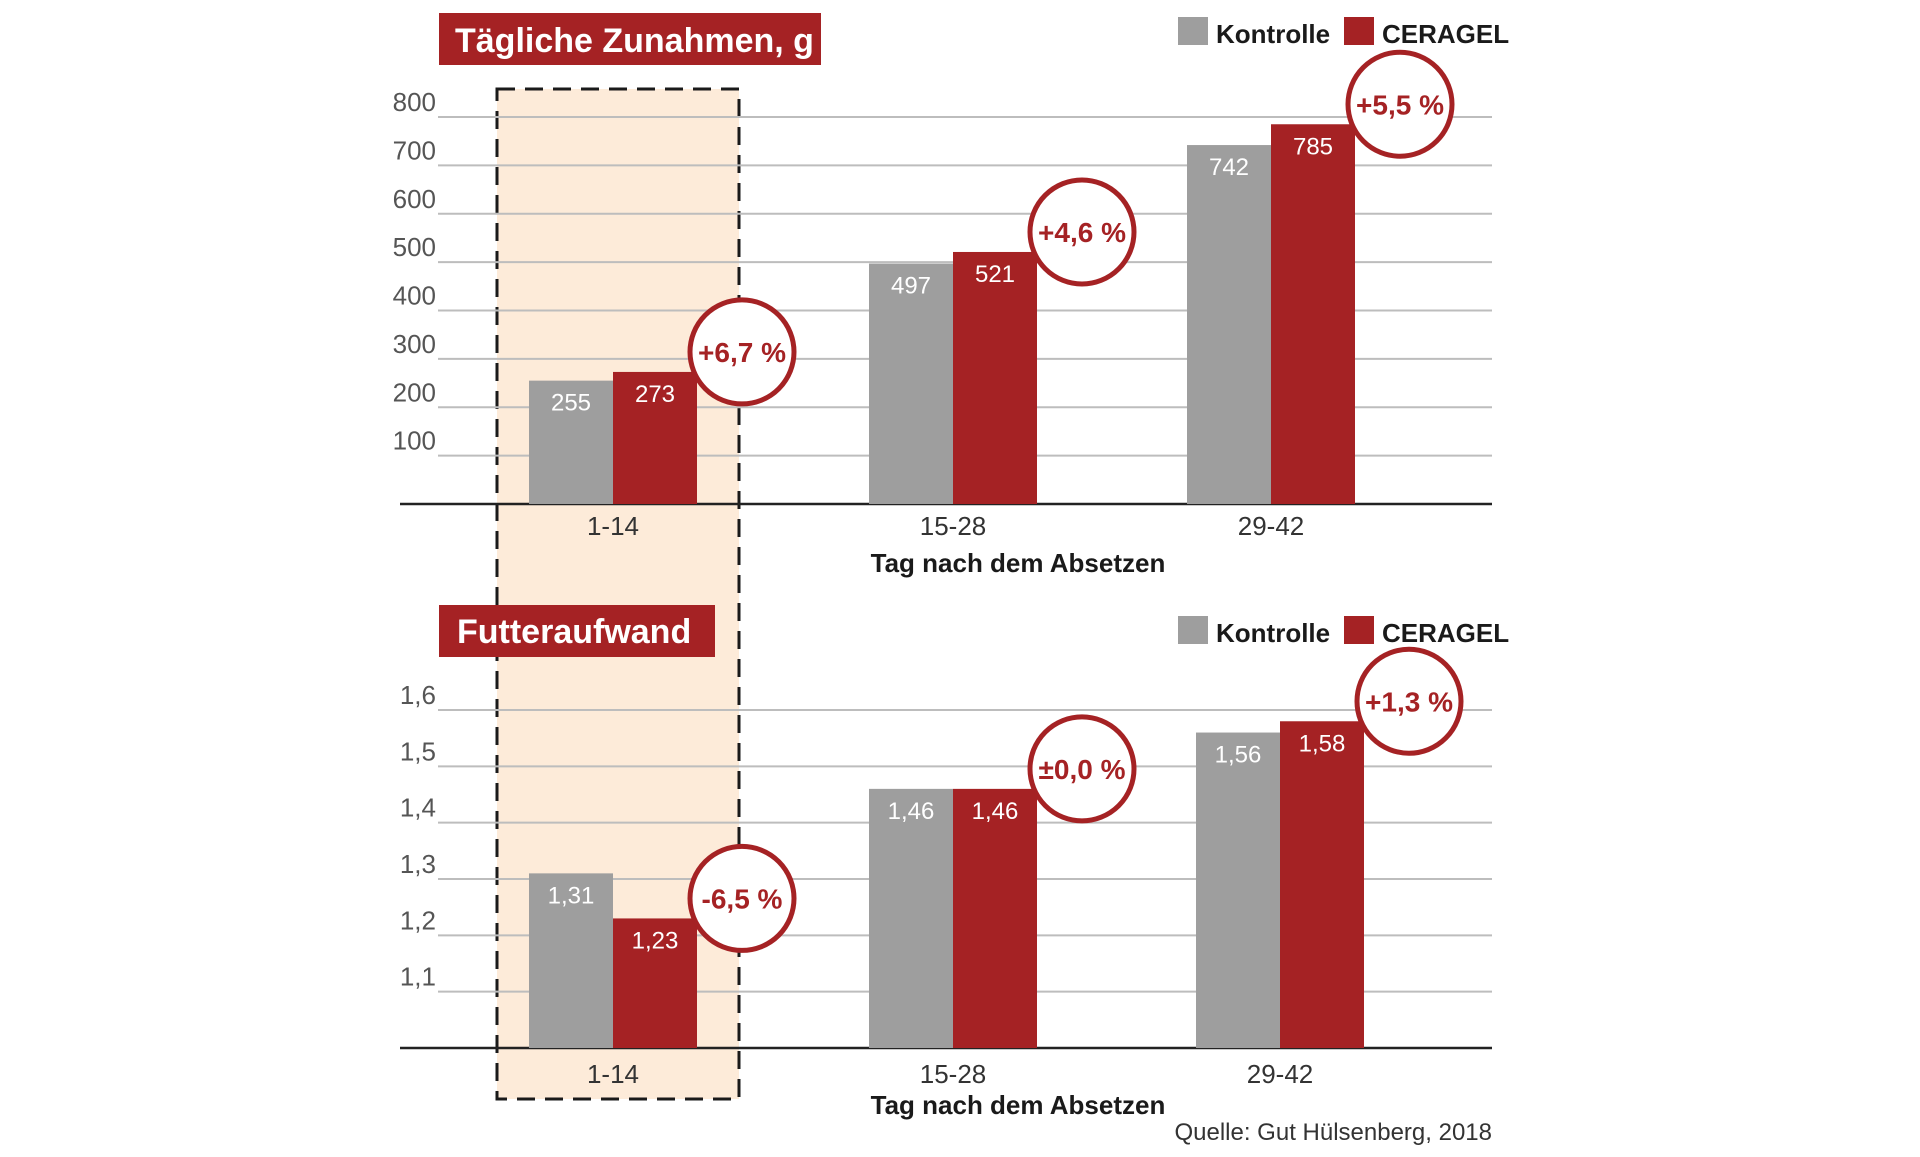 This screenshot has height=1157, width=1920. I want to click on y-tick-label: 600, so click(414, 199).